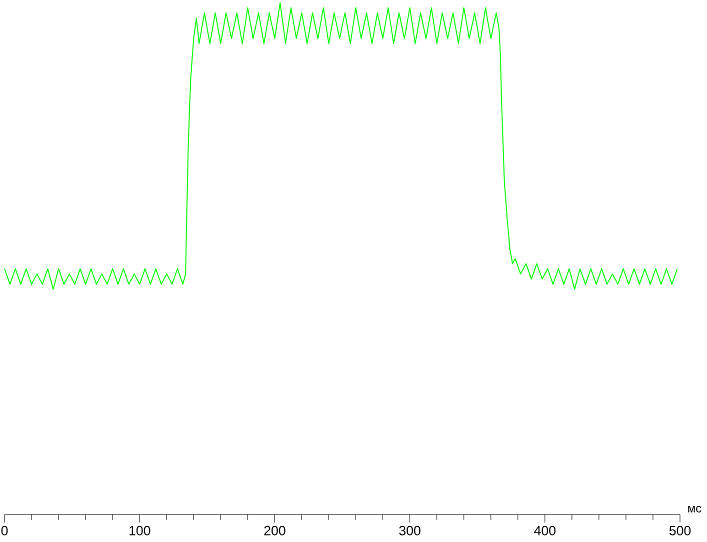  What do you see at coordinates (4, 531) in the screenshot?
I see `x-tick-label: 0` at bounding box center [4, 531].